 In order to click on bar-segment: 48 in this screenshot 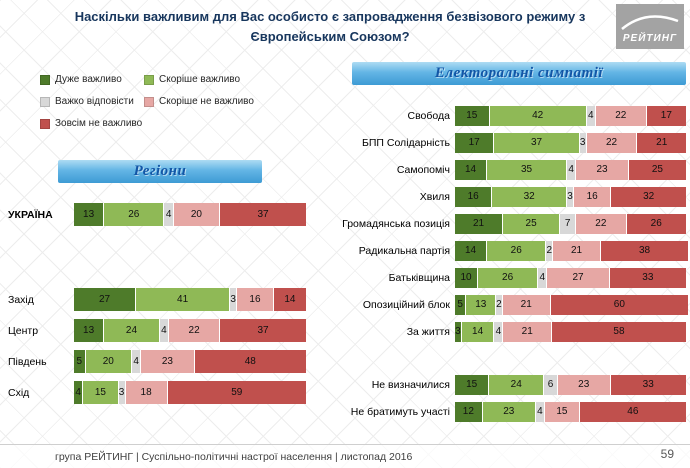, I will do `click(250, 361)`.